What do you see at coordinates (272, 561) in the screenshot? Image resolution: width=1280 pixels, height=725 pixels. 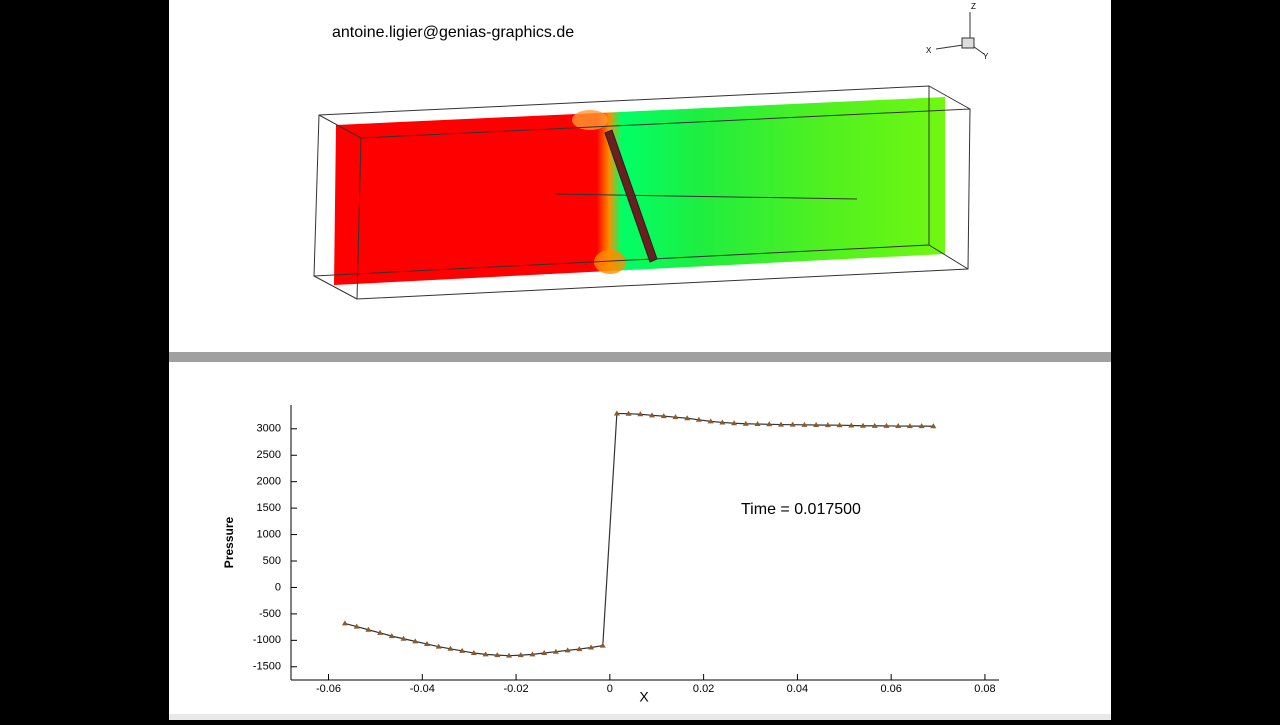 I see `y-tick-label: 500` at bounding box center [272, 561].